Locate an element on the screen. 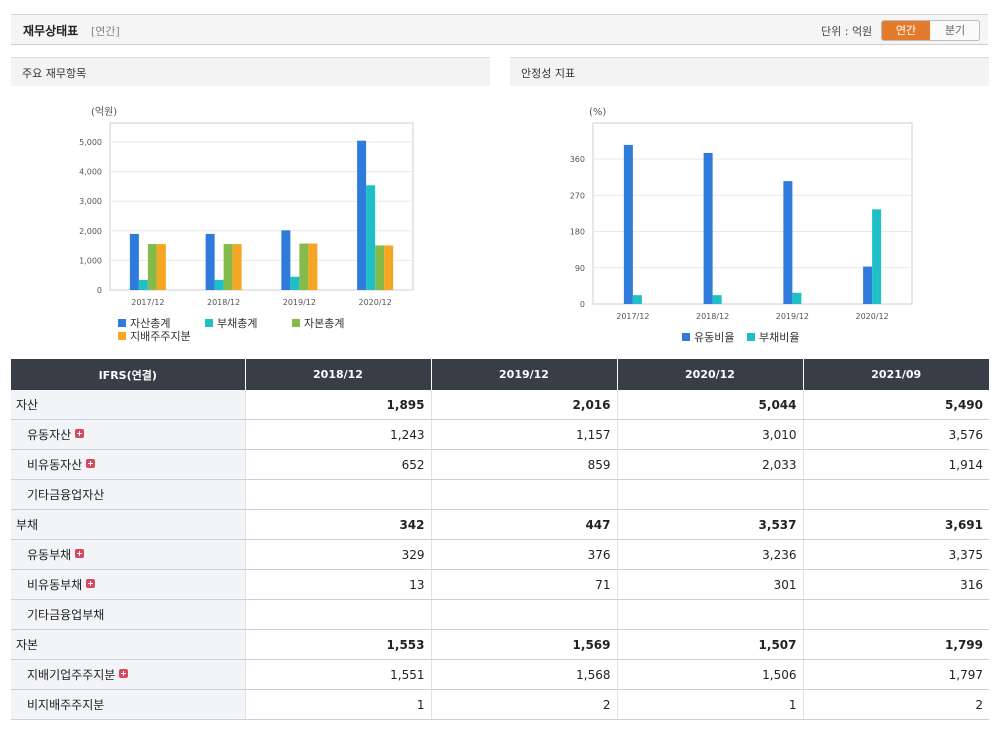 This screenshot has width=999, height=738. chart-unit: (%) is located at coordinates (597, 112).